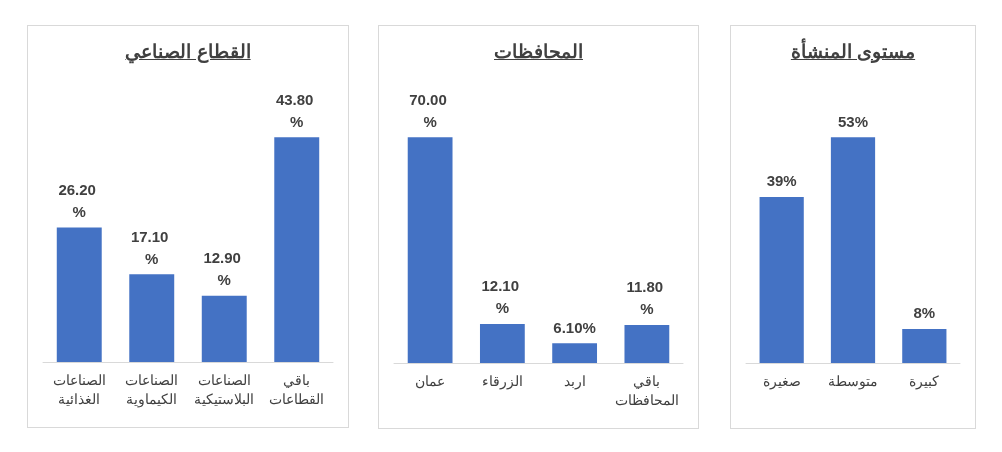 This screenshot has height=452, width=1002. I want to click on data-label: 11.80 %, so click(647, 298).